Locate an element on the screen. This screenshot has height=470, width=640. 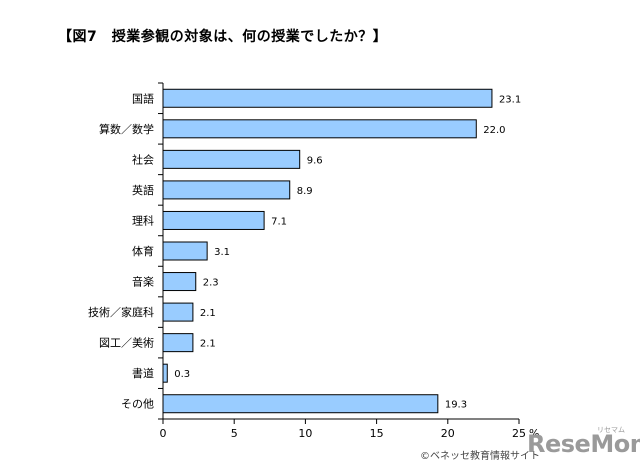
category-label: 図工／美術 is located at coordinates (126, 343).